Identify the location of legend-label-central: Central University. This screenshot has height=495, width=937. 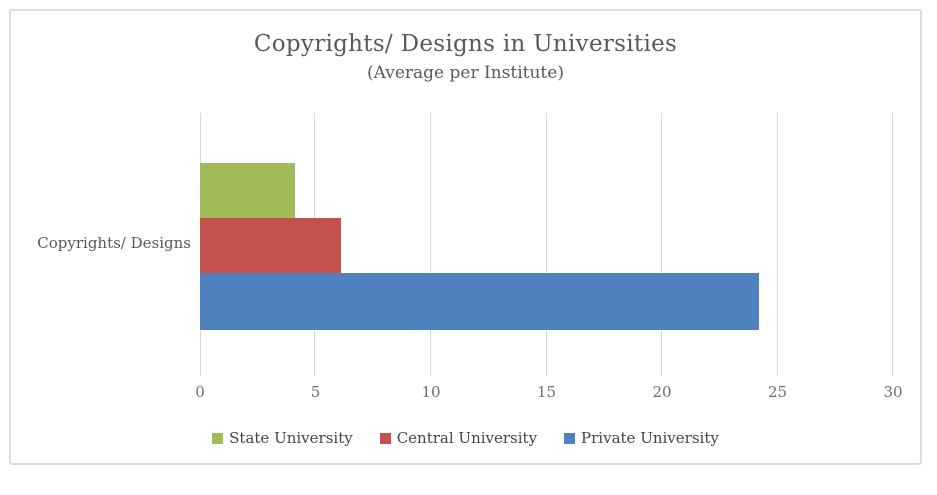
(467, 438).